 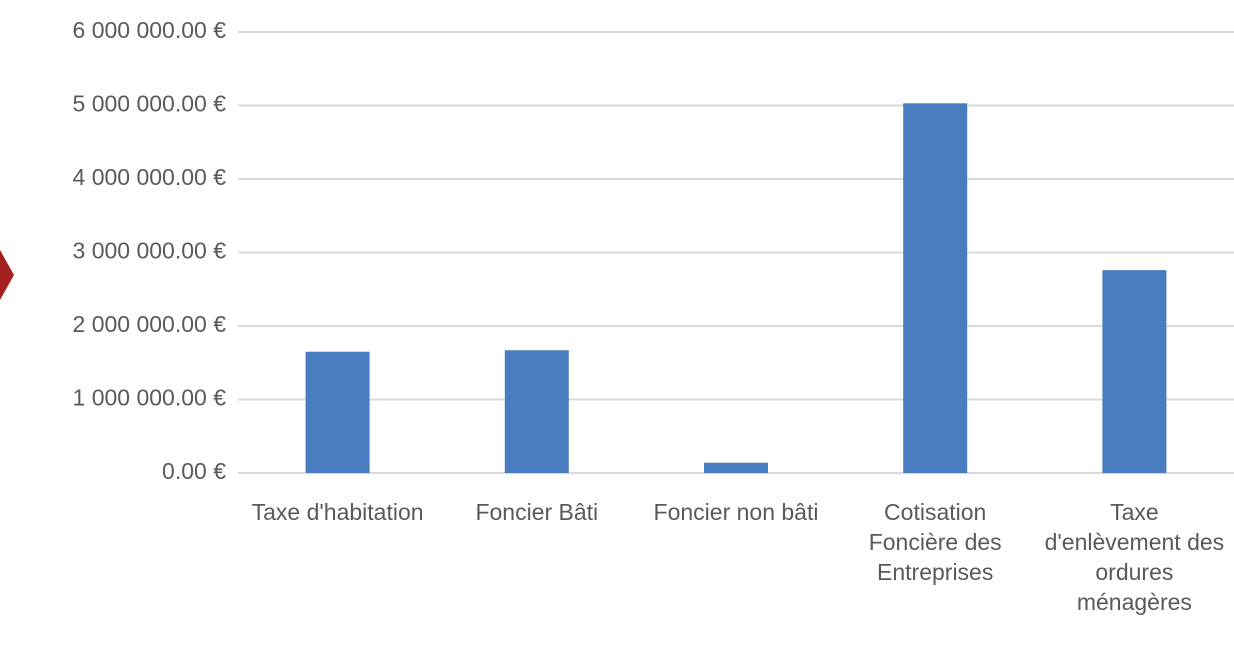 I want to click on y-tick-label: 6 000 000.00 €, so click(x=150, y=30).